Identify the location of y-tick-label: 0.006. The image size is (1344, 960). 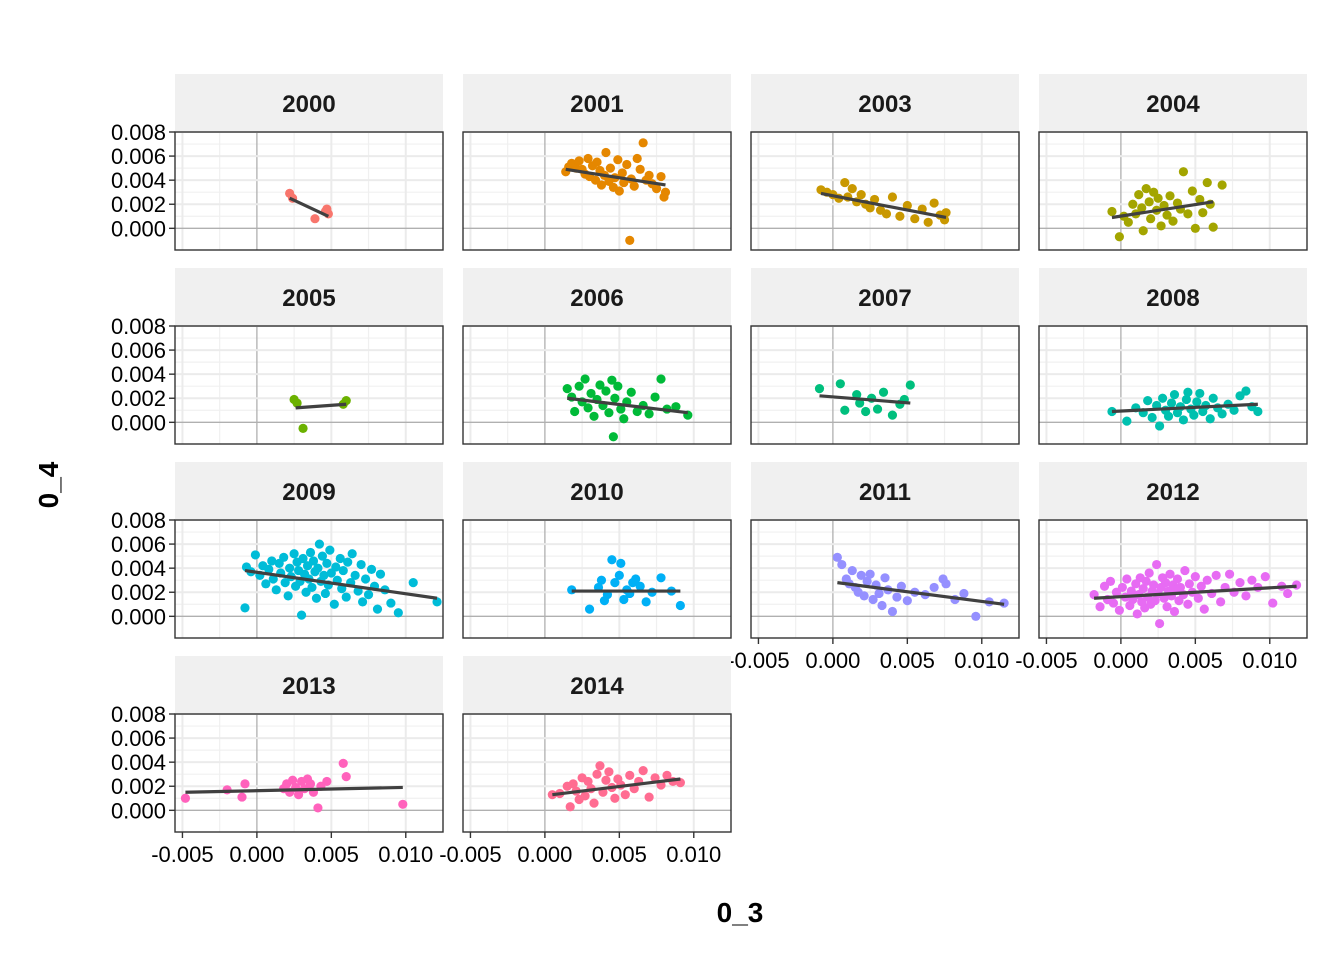
(138, 156).